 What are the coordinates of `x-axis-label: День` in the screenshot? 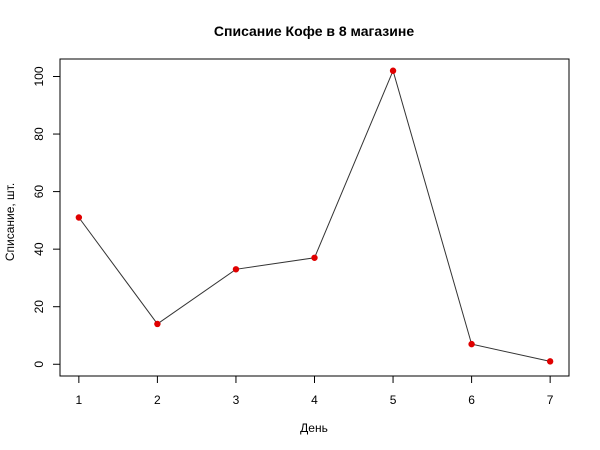 It's located at (314, 428).